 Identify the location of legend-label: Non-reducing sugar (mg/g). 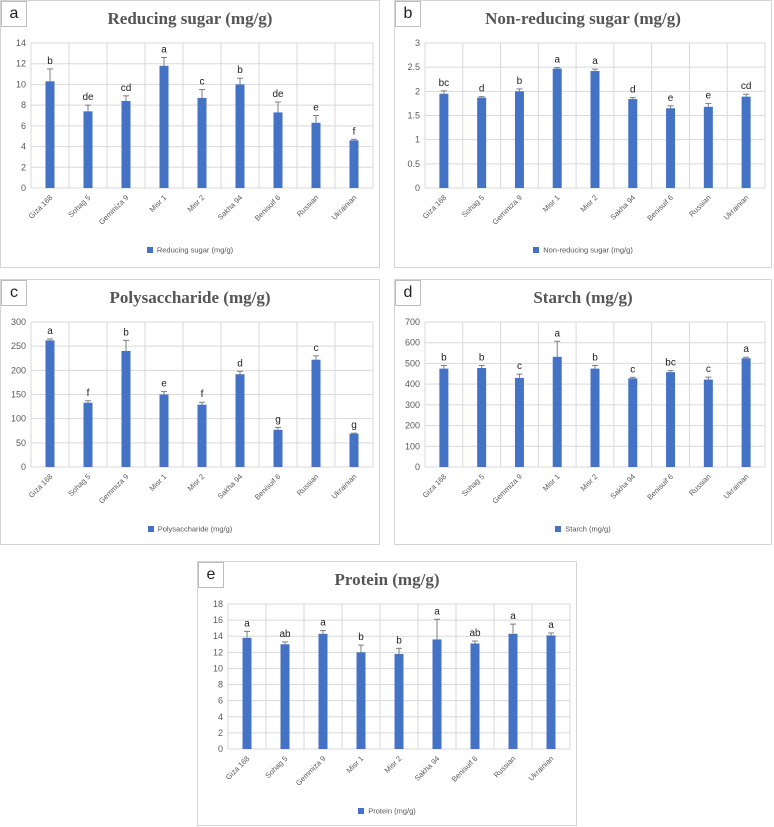
(588, 250).